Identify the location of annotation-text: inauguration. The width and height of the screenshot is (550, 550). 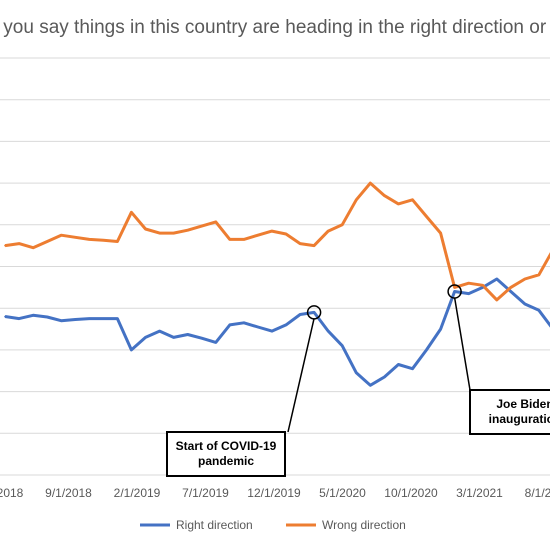
(519, 419).